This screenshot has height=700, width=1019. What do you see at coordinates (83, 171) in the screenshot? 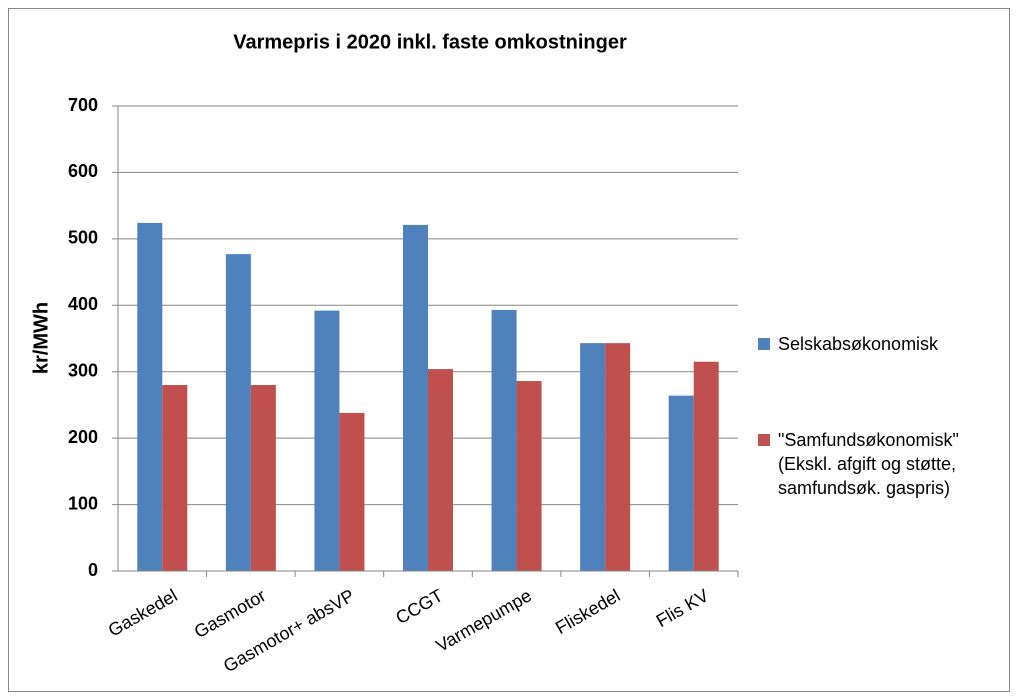
I see `y-tick-label: 600` at bounding box center [83, 171].